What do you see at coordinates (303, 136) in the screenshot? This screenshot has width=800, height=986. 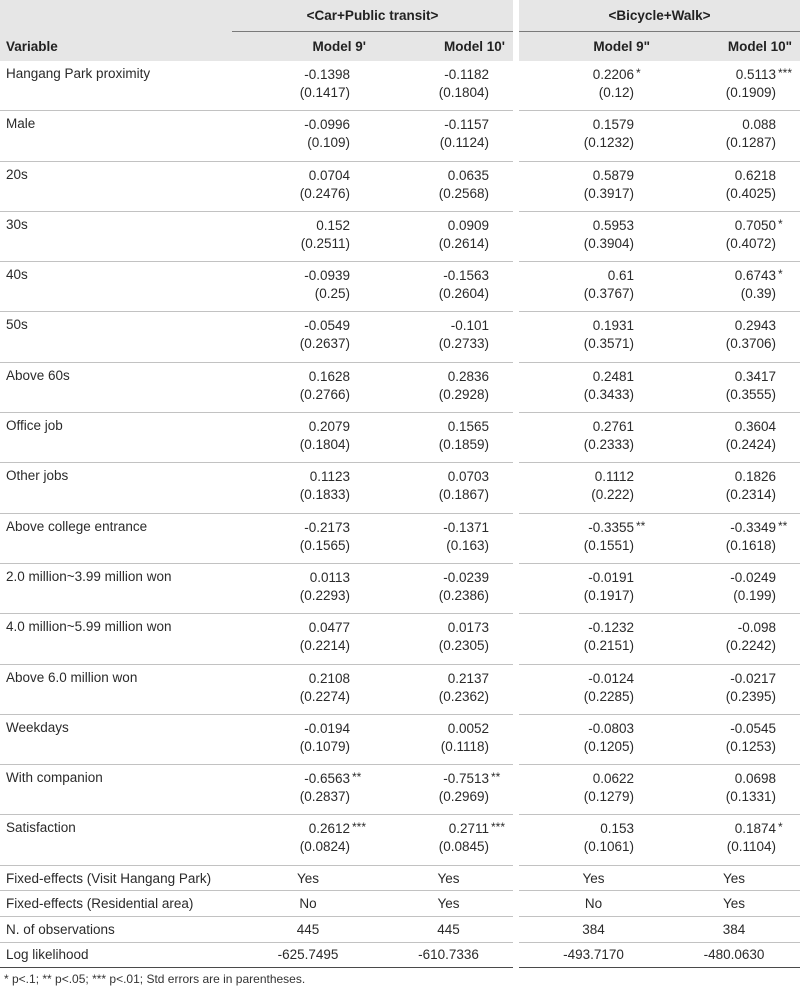 I see `coefficient-cell: -0.0996 (0.109)` at bounding box center [303, 136].